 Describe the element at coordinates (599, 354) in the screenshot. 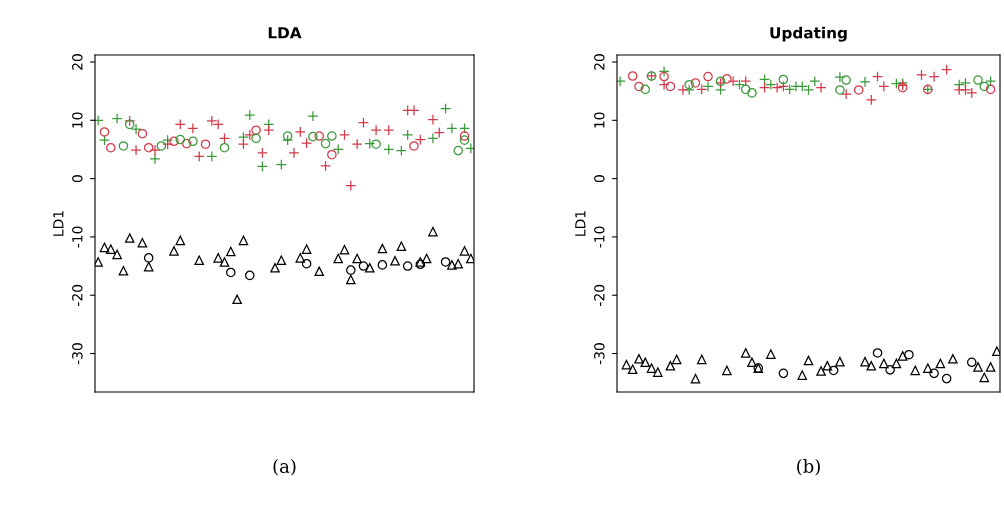

I see `y-tick-label: -30` at that location.